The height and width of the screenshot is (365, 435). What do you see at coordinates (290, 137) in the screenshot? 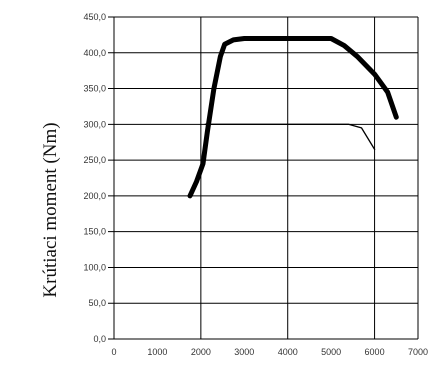
I see `torque-curve-thin` at bounding box center [290, 137].